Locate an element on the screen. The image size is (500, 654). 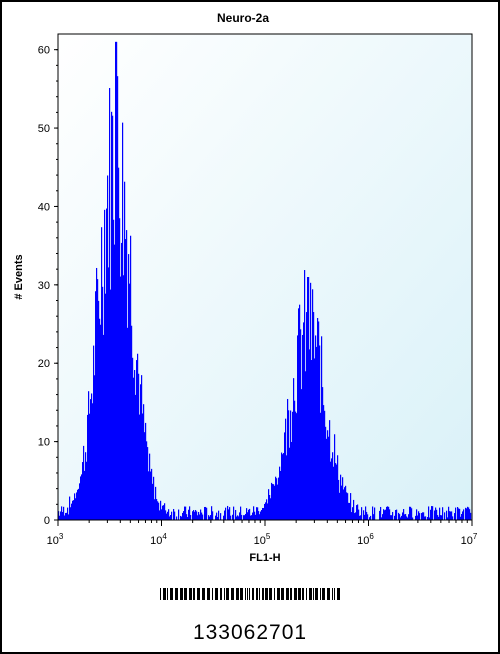
y-tick-label: 40 is located at coordinates (44, 207).